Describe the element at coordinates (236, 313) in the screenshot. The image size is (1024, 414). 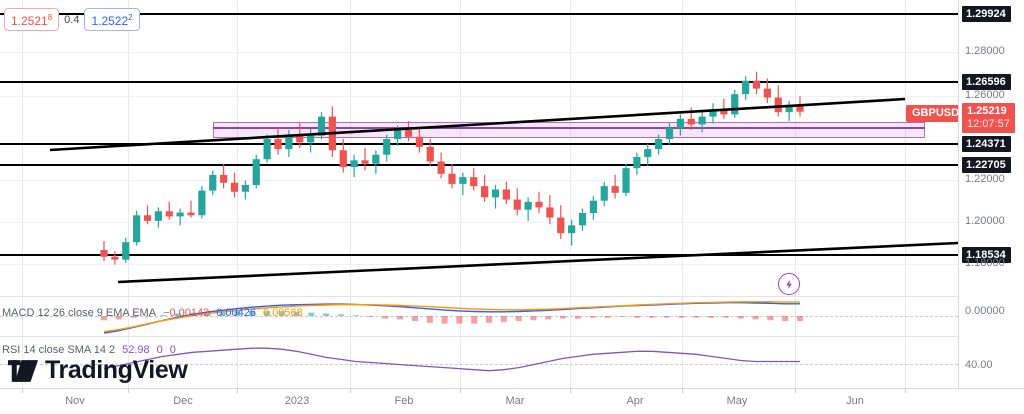
I see `macd-signal-value: 0.00426` at that location.